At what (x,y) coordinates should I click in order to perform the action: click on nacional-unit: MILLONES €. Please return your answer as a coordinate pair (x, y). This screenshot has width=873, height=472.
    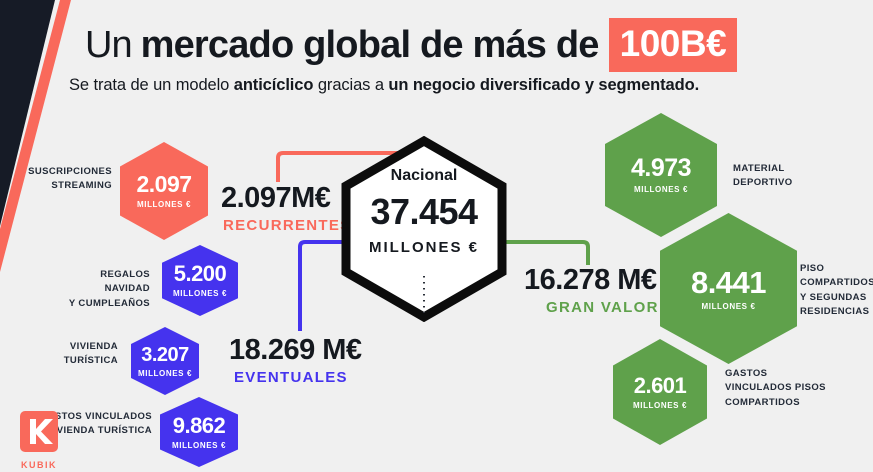
    Looking at the image, I should click on (423, 247).